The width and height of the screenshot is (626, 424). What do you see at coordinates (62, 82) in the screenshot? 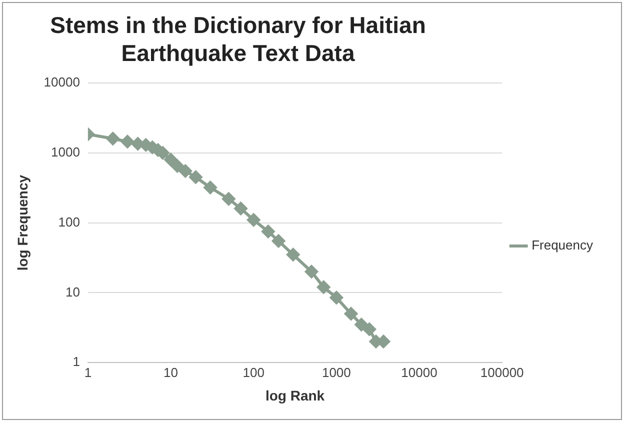
I see `y-tick-label: 10000` at bounding box center [62, 82].